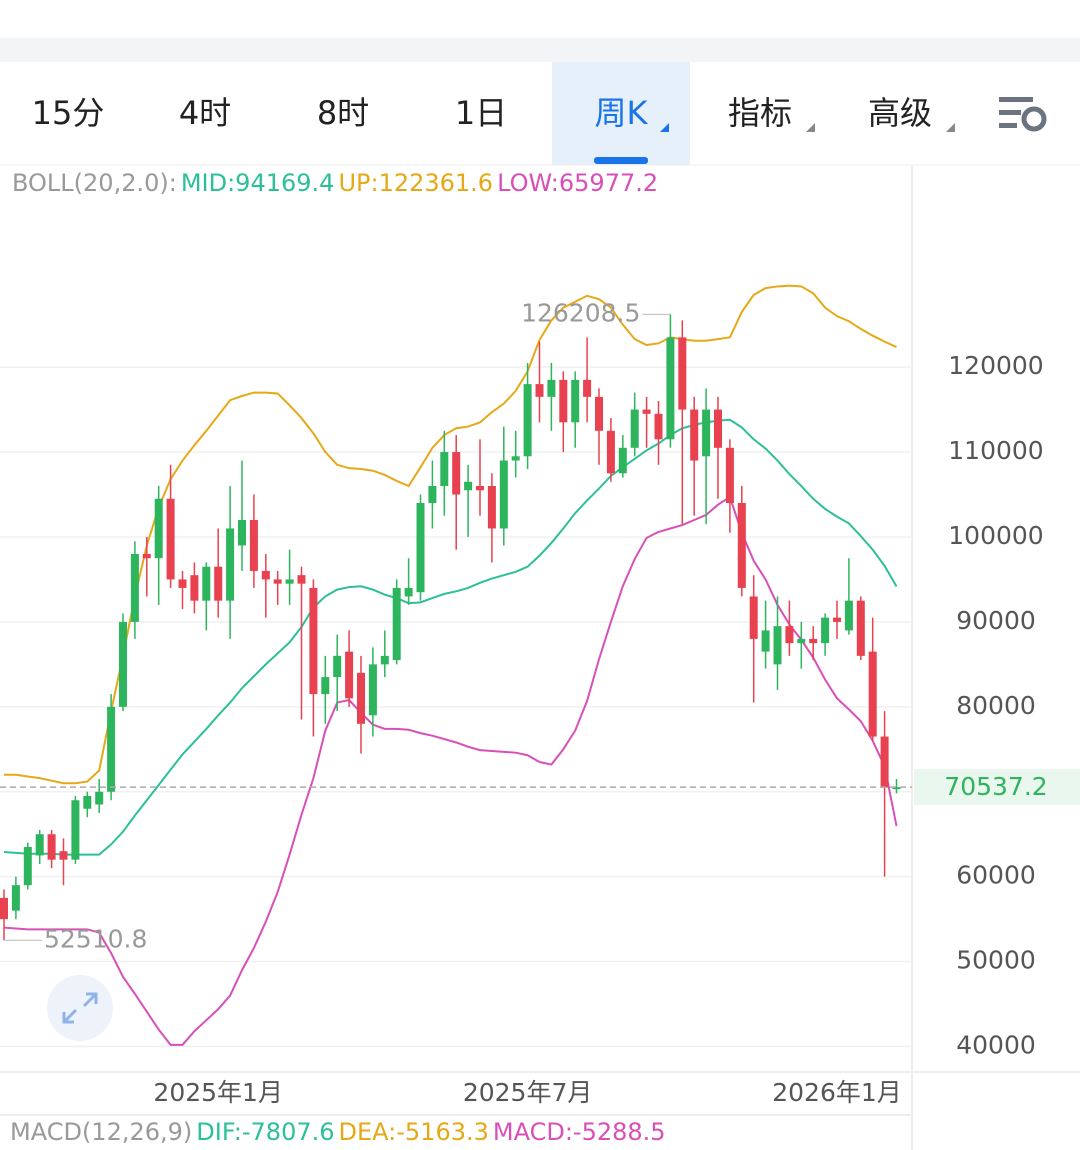  I want to click on max-label: 126208.5, so click(580, 312).